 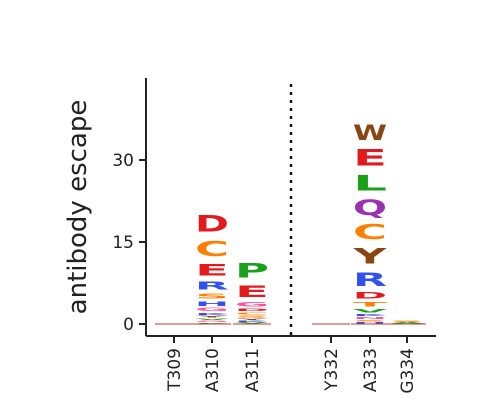 What do you see at coordinates (408, 371) in the screenshot?
I see `x-tick-label: G334` at bounding box center [408, 371].